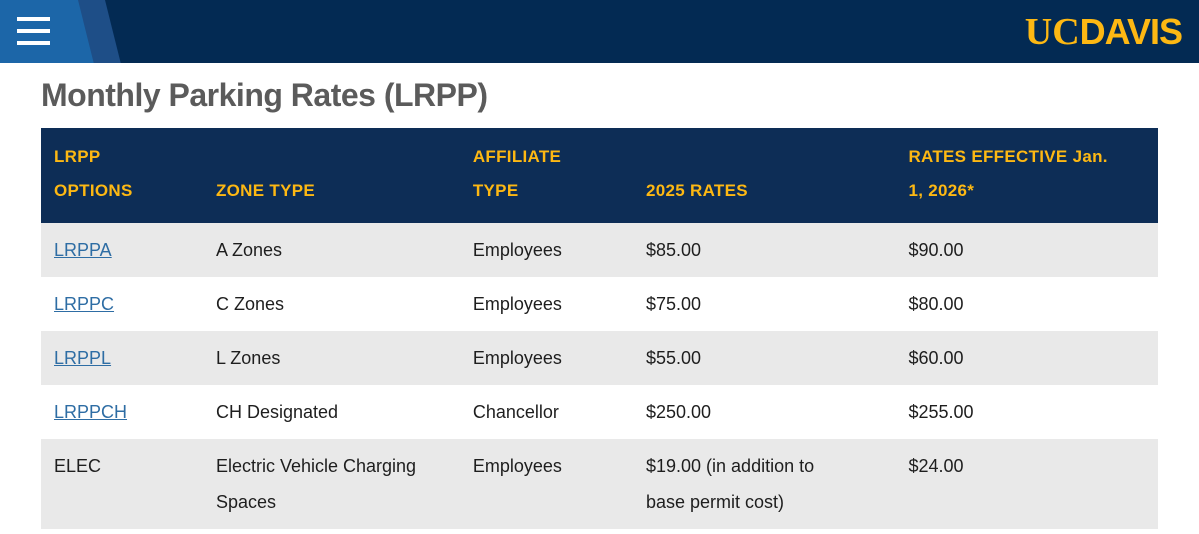  What do you see at coordinates (122, 175) in the screenshot?
I see `col-header-lrpp-options: LRPP OPTIONS` at bounding box center [122, 175].